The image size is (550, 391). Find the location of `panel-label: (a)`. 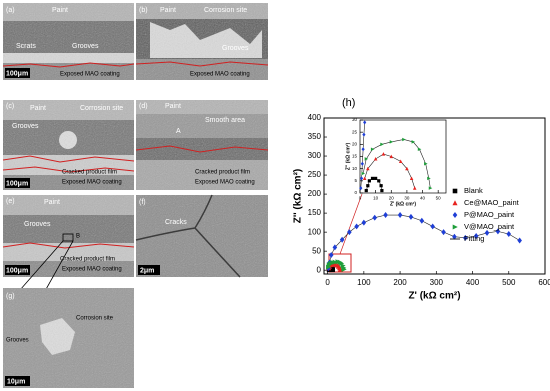

panel-label: (a) is located at coordinates (10, 10).